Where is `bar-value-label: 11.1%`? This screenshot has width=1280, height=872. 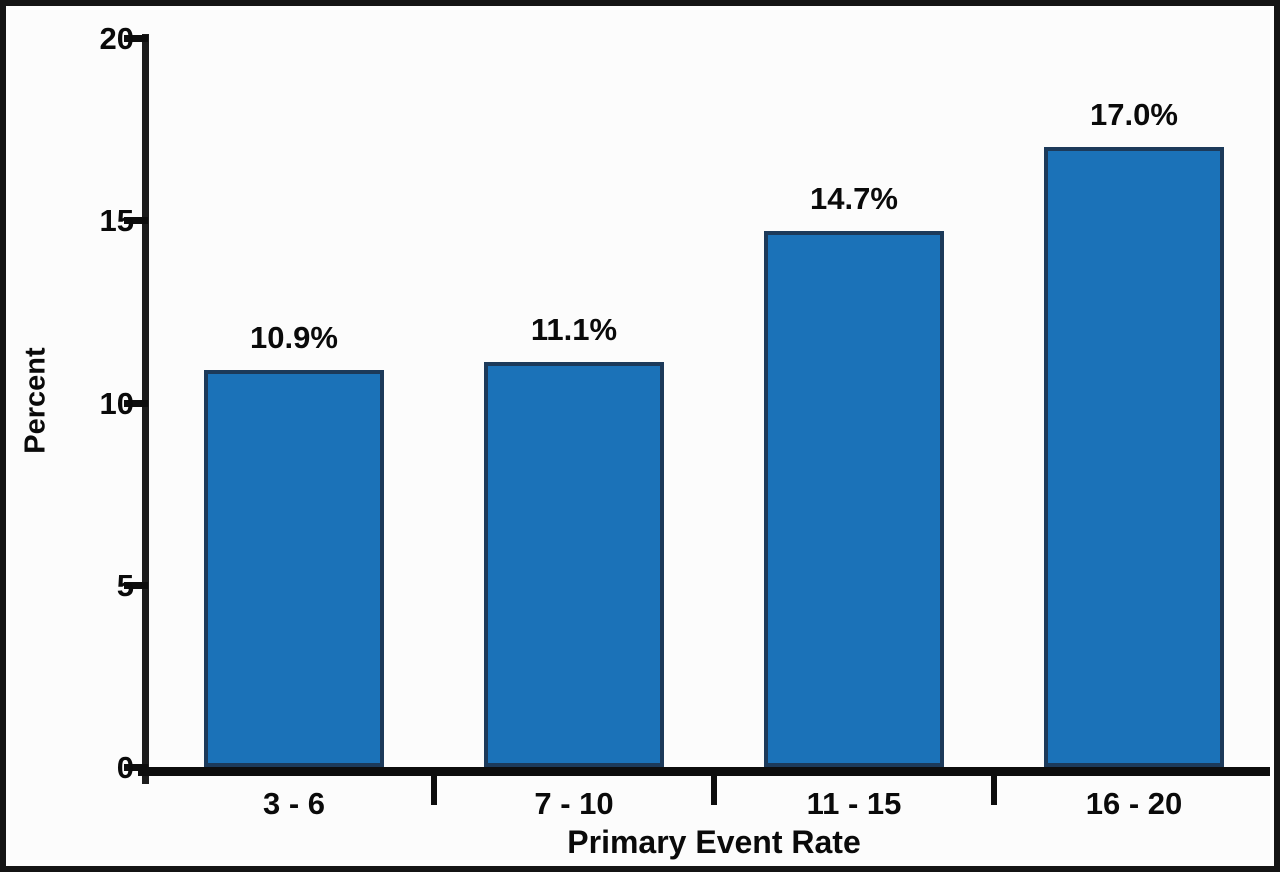
bar-value-label: 11.1% is located at coordinates (574, 330).